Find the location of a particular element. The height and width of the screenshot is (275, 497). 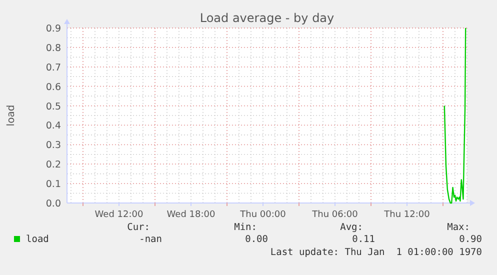

text: 0.00 is located at coordinates (256, 239).